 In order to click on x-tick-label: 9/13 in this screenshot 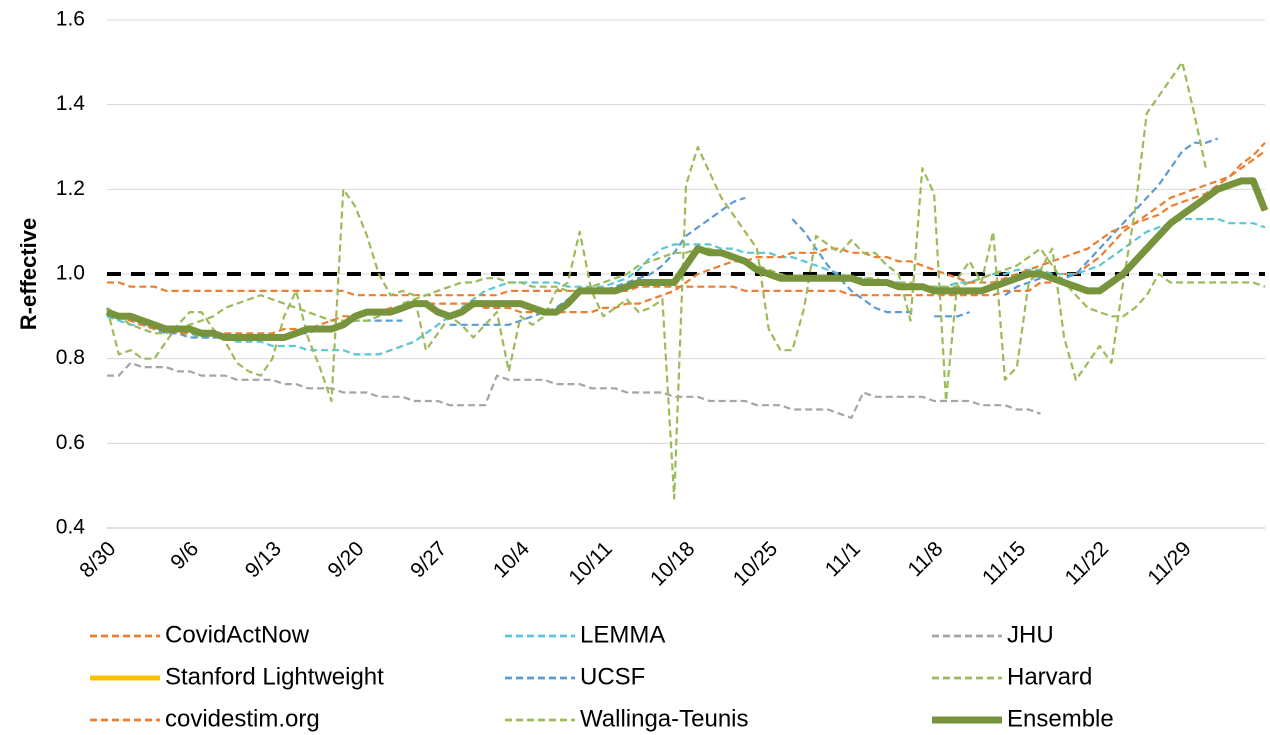, I will do `click(263, 559)`.